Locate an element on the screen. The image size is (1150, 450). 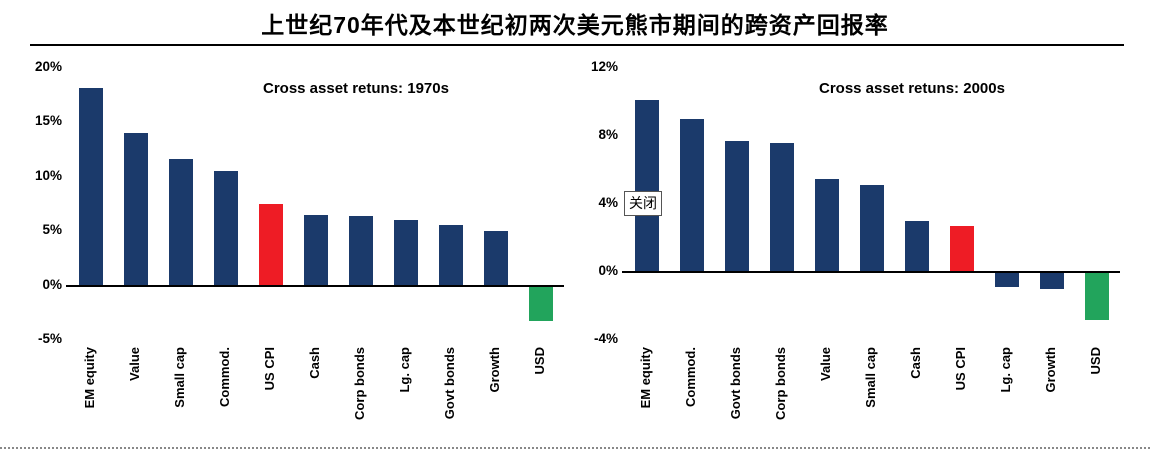
bottom-divider is located at coordinates (575, 448).